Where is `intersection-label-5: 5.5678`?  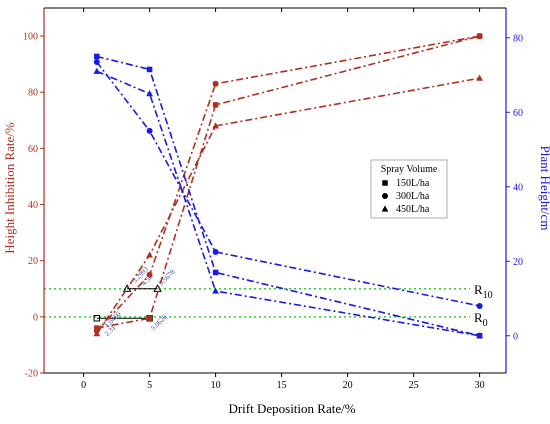 intersection-label-5: 5.5678 is located at coordinates (167, 278).